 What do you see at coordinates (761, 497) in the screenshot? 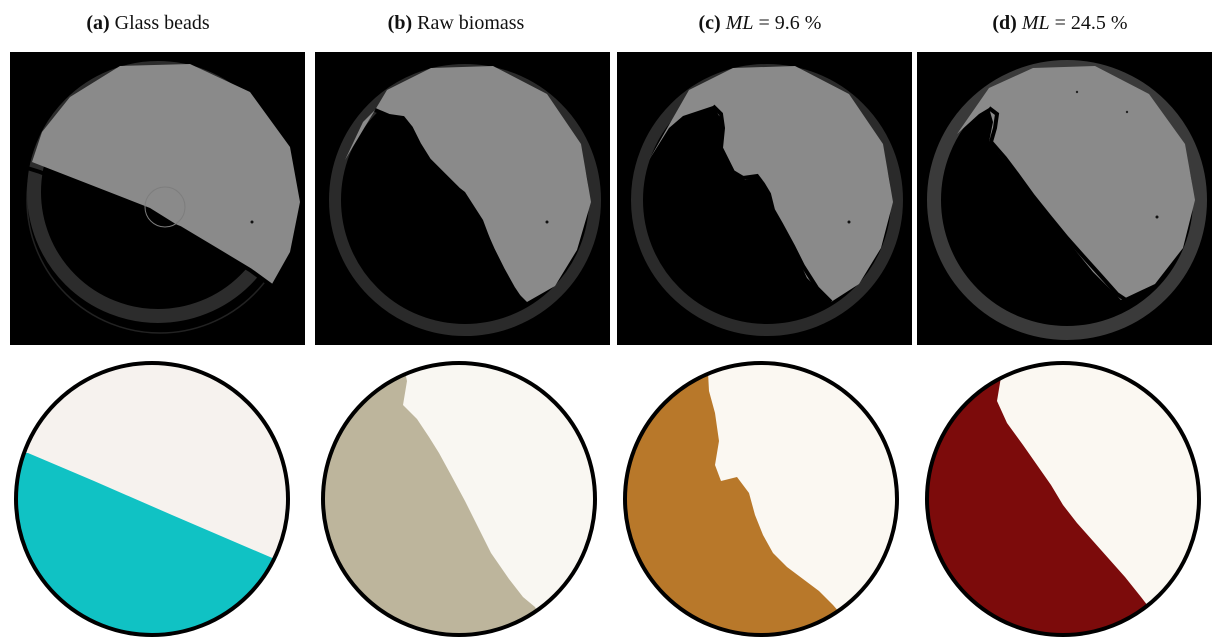
I see `simulation-image-c` at bounding box center [761, 497].